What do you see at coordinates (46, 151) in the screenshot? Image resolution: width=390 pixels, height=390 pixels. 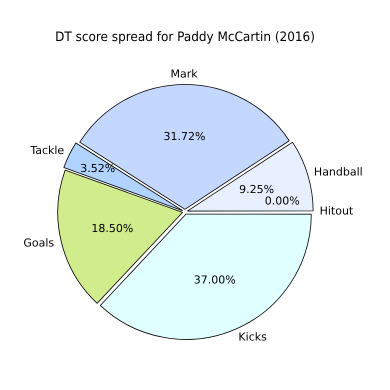 I see `slice-label: Tackle` at bounding box center [46, 151].